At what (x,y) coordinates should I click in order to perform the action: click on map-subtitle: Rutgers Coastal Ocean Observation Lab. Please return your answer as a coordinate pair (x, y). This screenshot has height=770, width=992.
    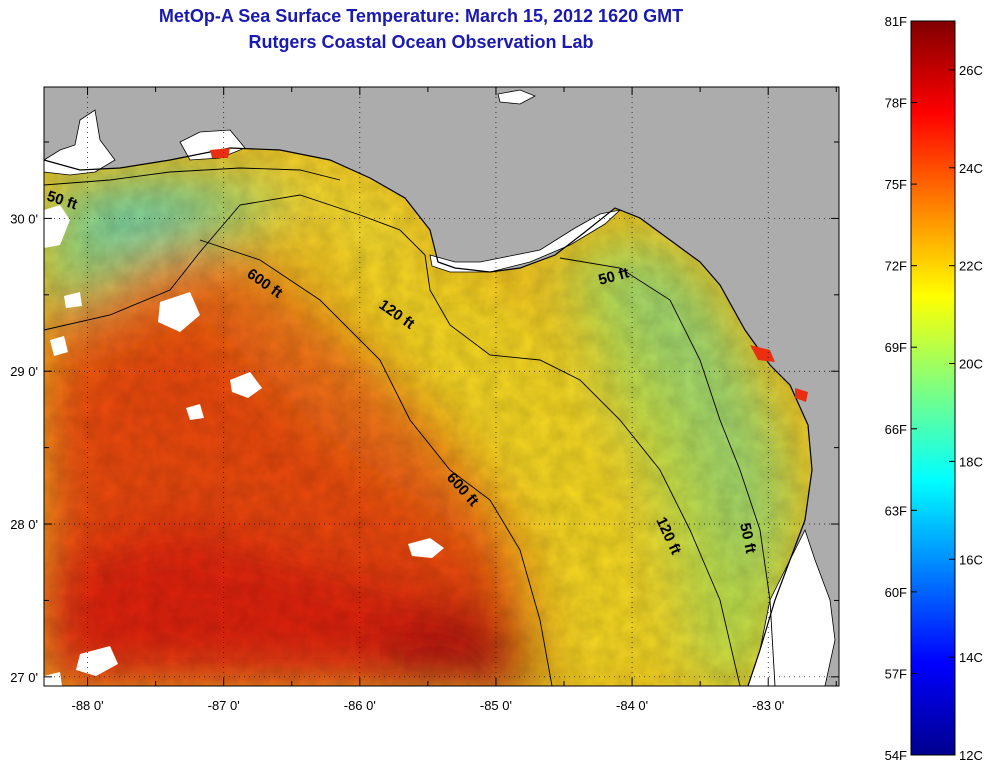
    Looking at the image, I should click on (421, 42).